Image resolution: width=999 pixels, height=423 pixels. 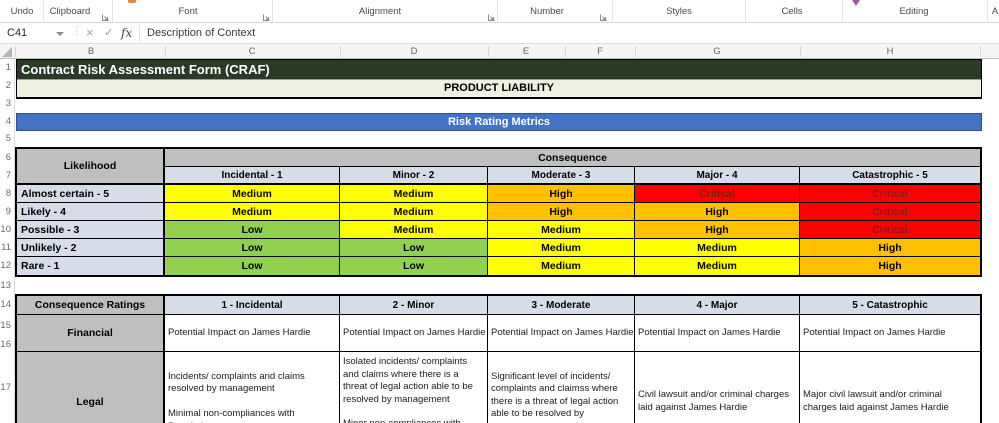 What do you see at coordinates (499, 88) in the screenshot?
I see `product-liability-header: PRODUCT LIABILITY` at bounding box center [499, 88].